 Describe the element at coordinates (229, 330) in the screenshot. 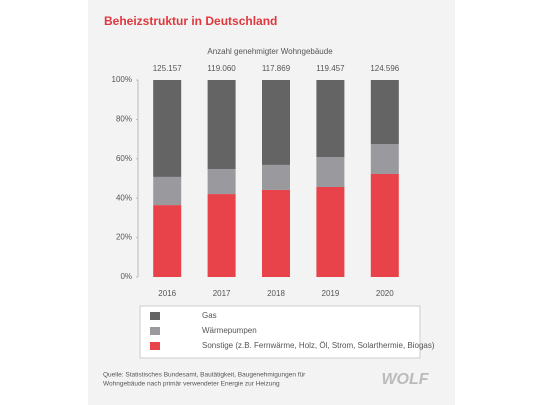

I see `legend-label: Wärmepumpen` at that location.